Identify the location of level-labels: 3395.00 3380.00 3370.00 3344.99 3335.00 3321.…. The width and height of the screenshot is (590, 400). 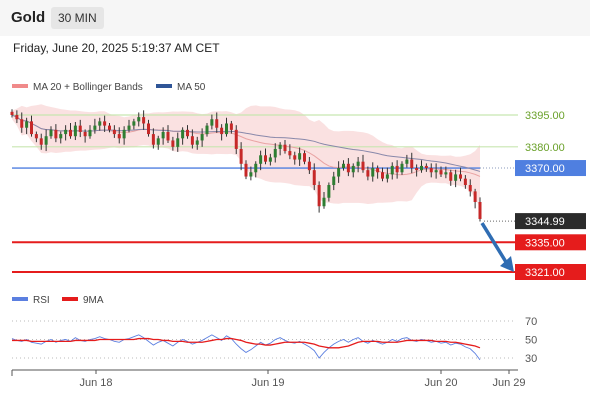
(550, 195).